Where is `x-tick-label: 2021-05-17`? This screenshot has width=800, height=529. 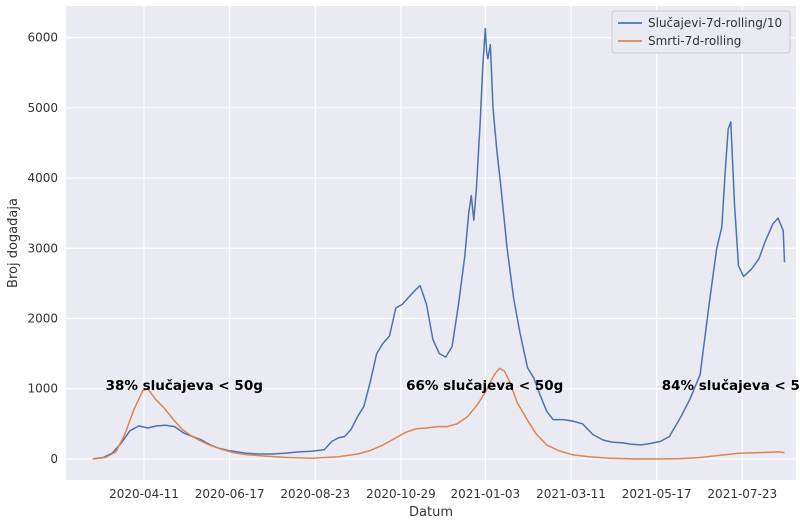 x-tick-label: 2021-05-17 is located at coordinates (657, 494).